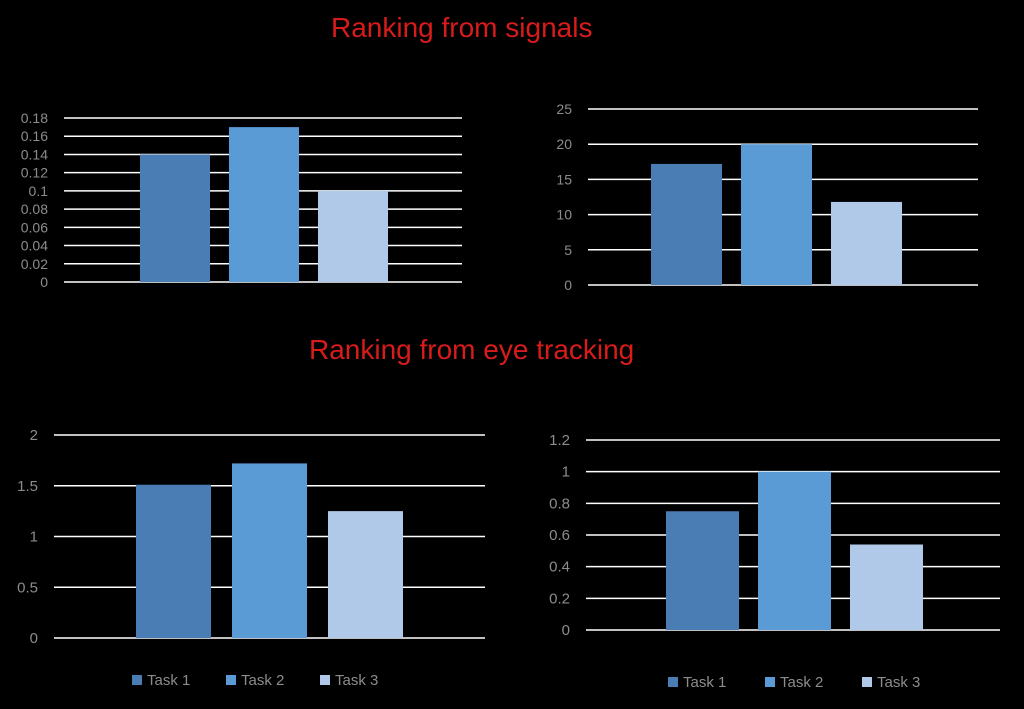  I want to click on signals-chart-right: 0 5 10 15 20 25, so click(767, 197).